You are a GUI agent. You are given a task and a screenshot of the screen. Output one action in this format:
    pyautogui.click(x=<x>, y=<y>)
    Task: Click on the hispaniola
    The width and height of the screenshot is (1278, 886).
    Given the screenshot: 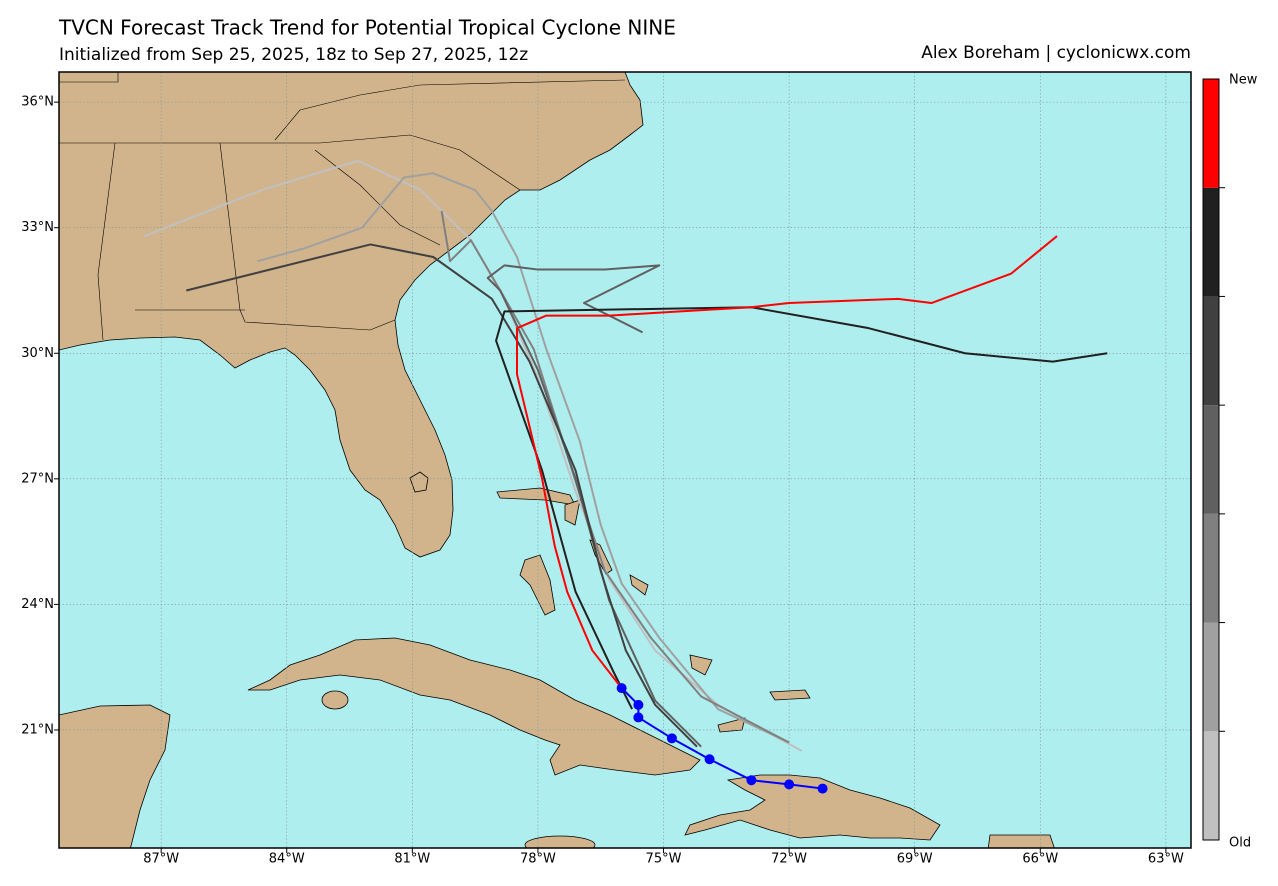 What is the action you would take?
    pyautogui.click(x=812, y=807)
    